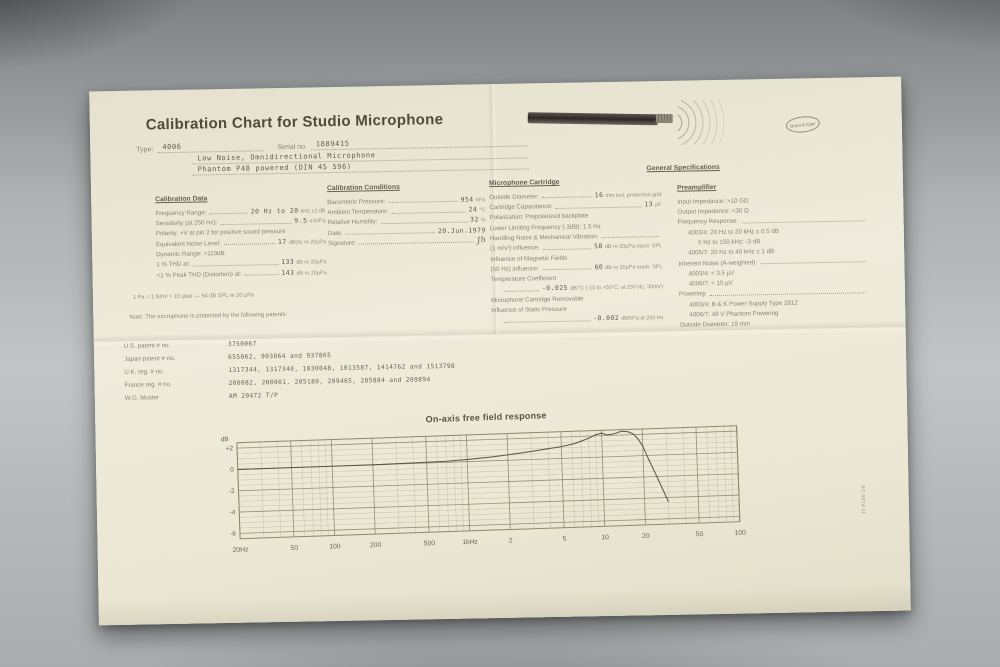 The image size is (1000, 667). I want to click on svg-text: 20, so click(646, 536).